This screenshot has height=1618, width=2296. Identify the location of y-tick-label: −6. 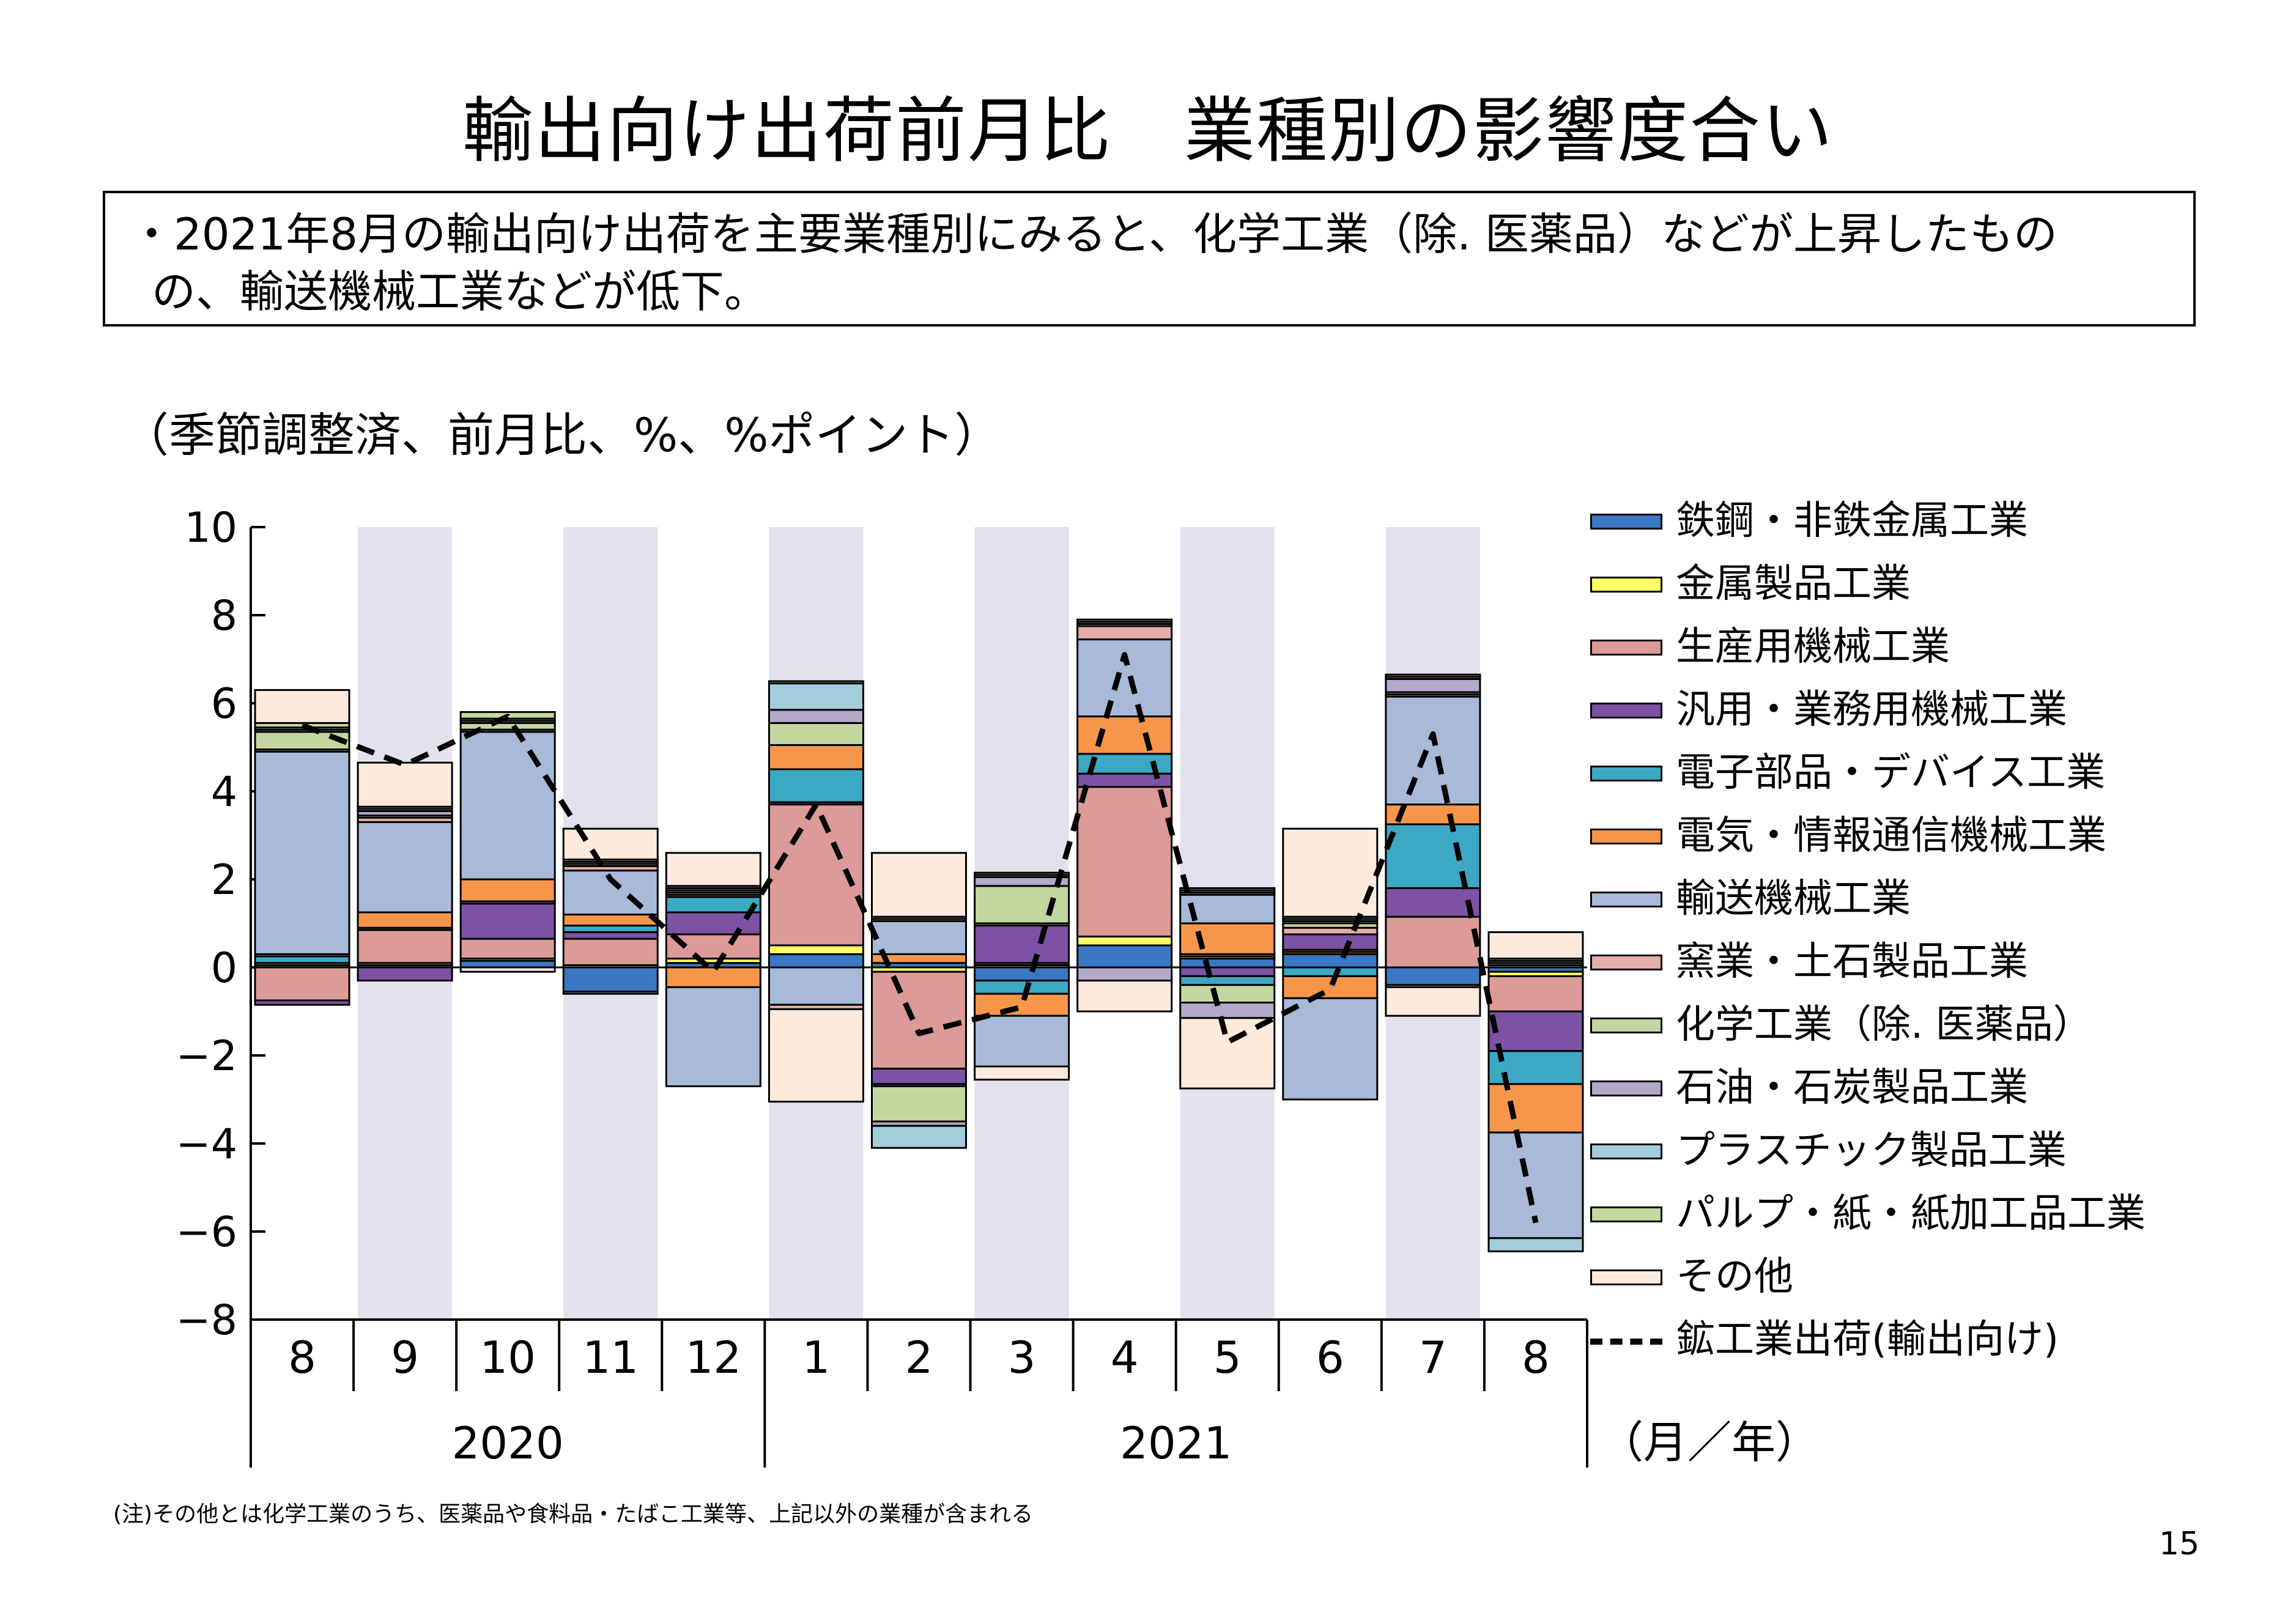
(206, 1233).